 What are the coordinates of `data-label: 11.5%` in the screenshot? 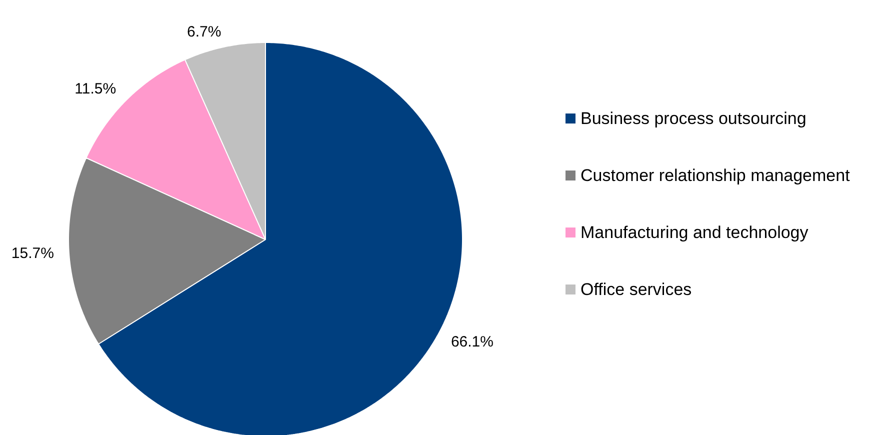 It's located at (95, 89).